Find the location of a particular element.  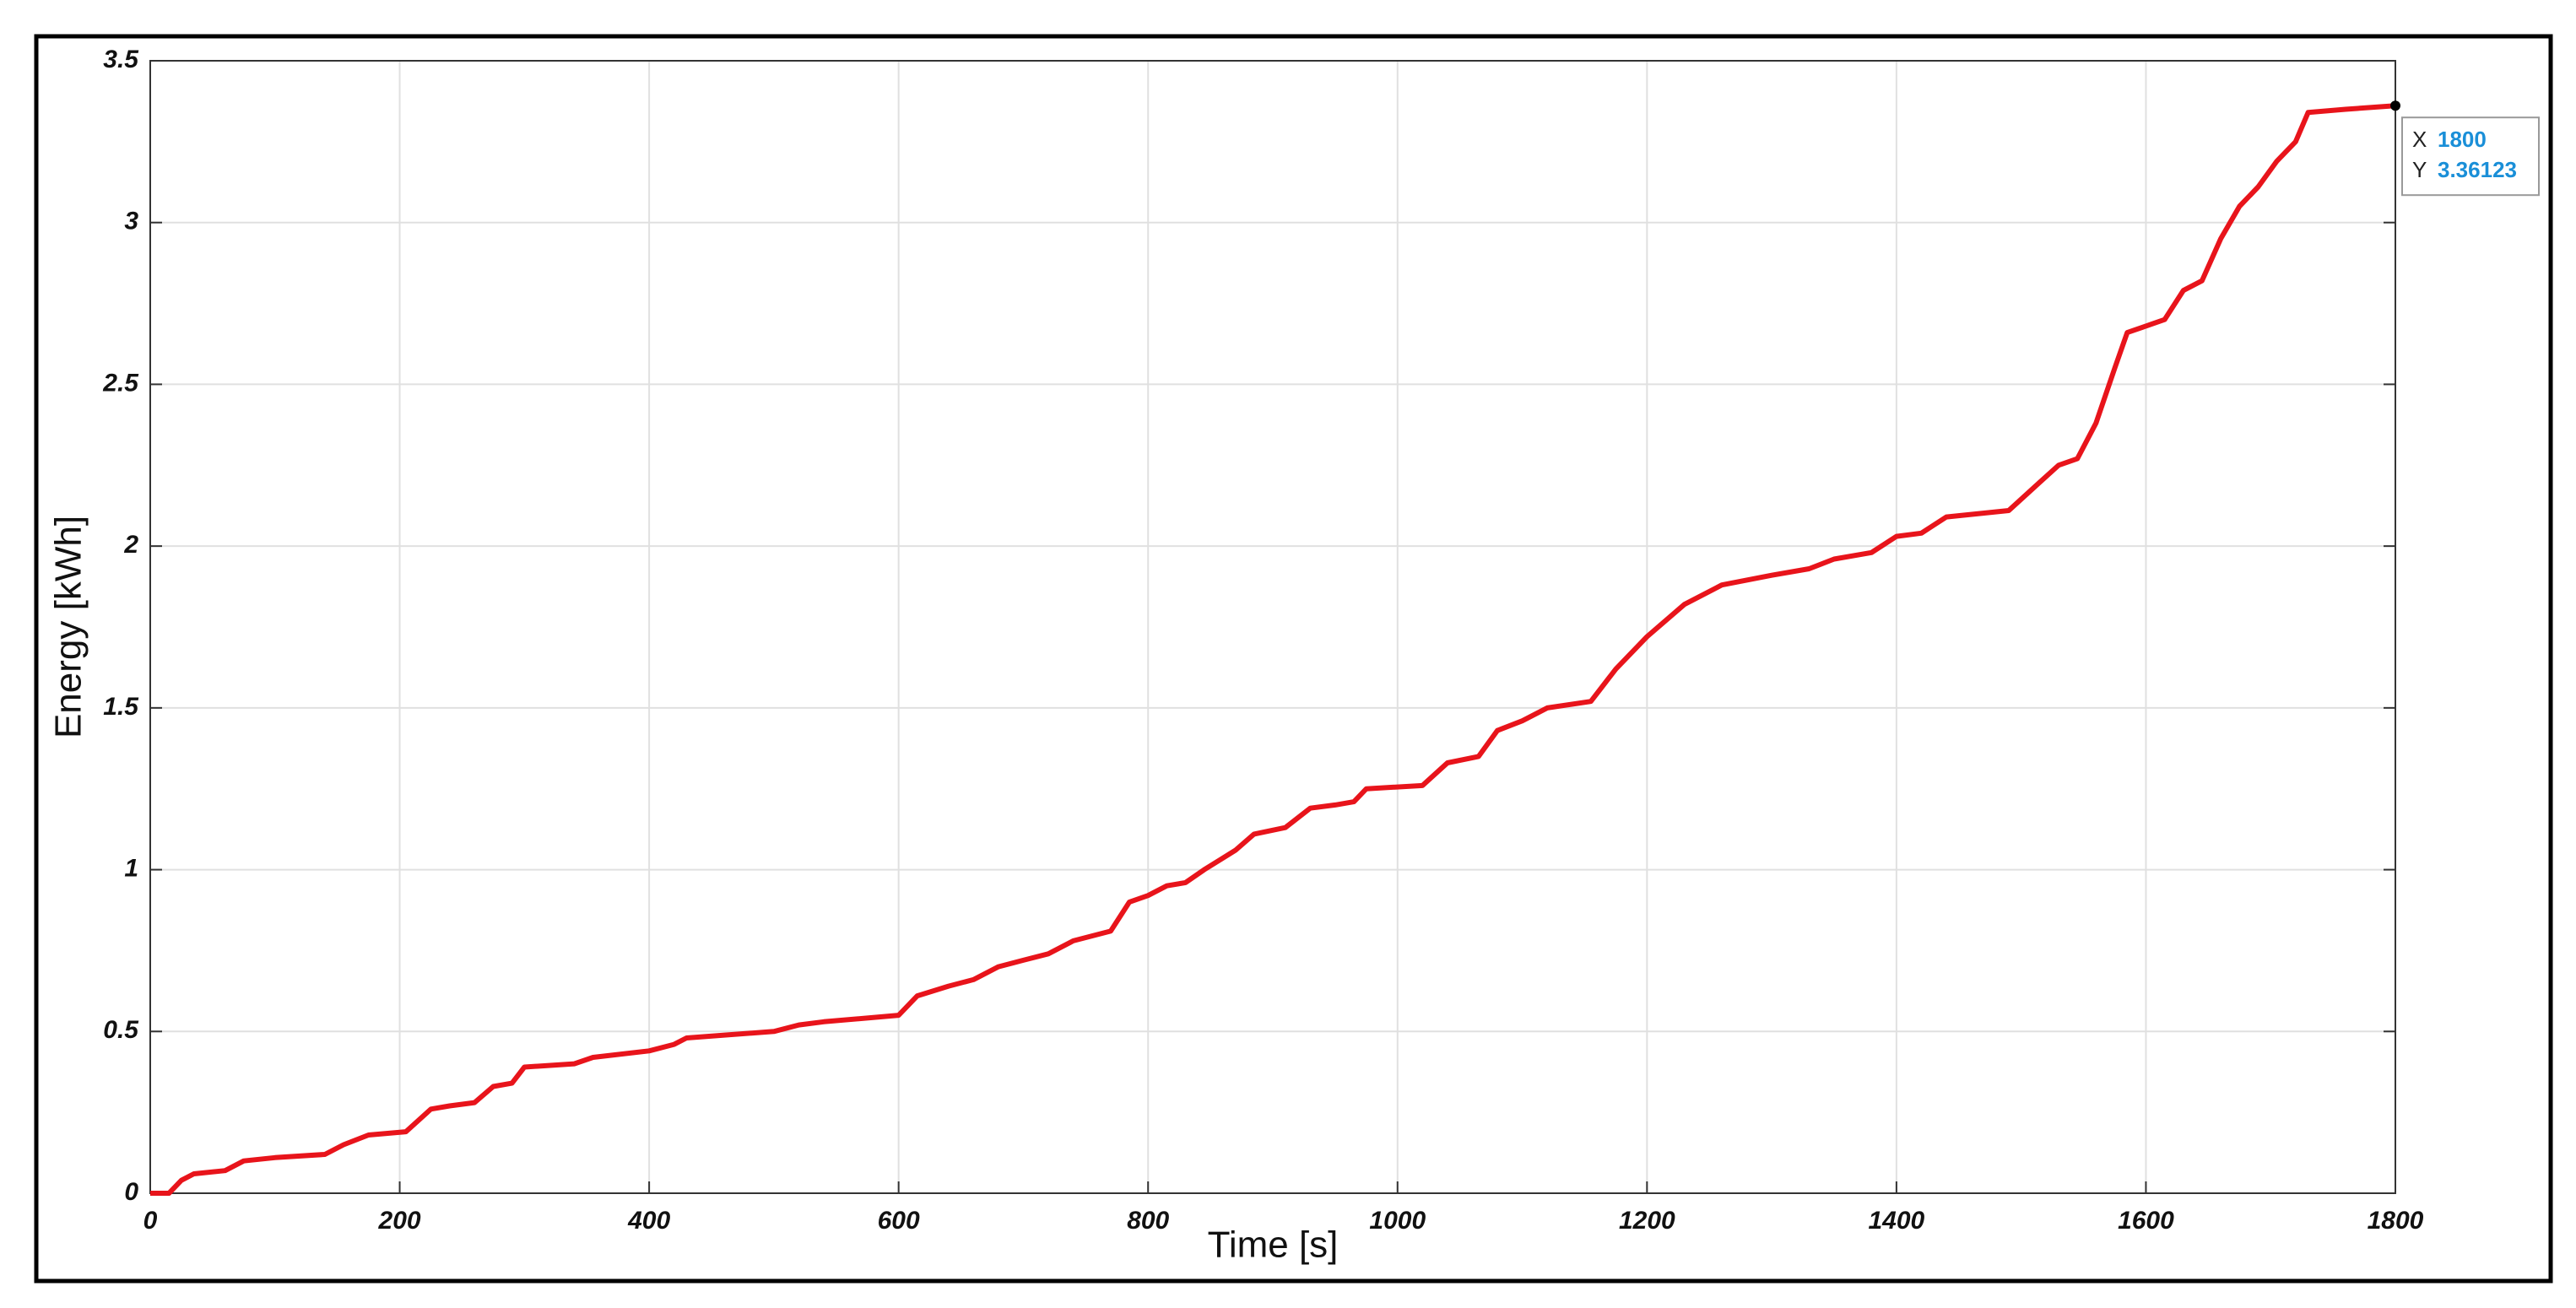

y-tick-label: 2.5 is located at coordinates (120, 383).